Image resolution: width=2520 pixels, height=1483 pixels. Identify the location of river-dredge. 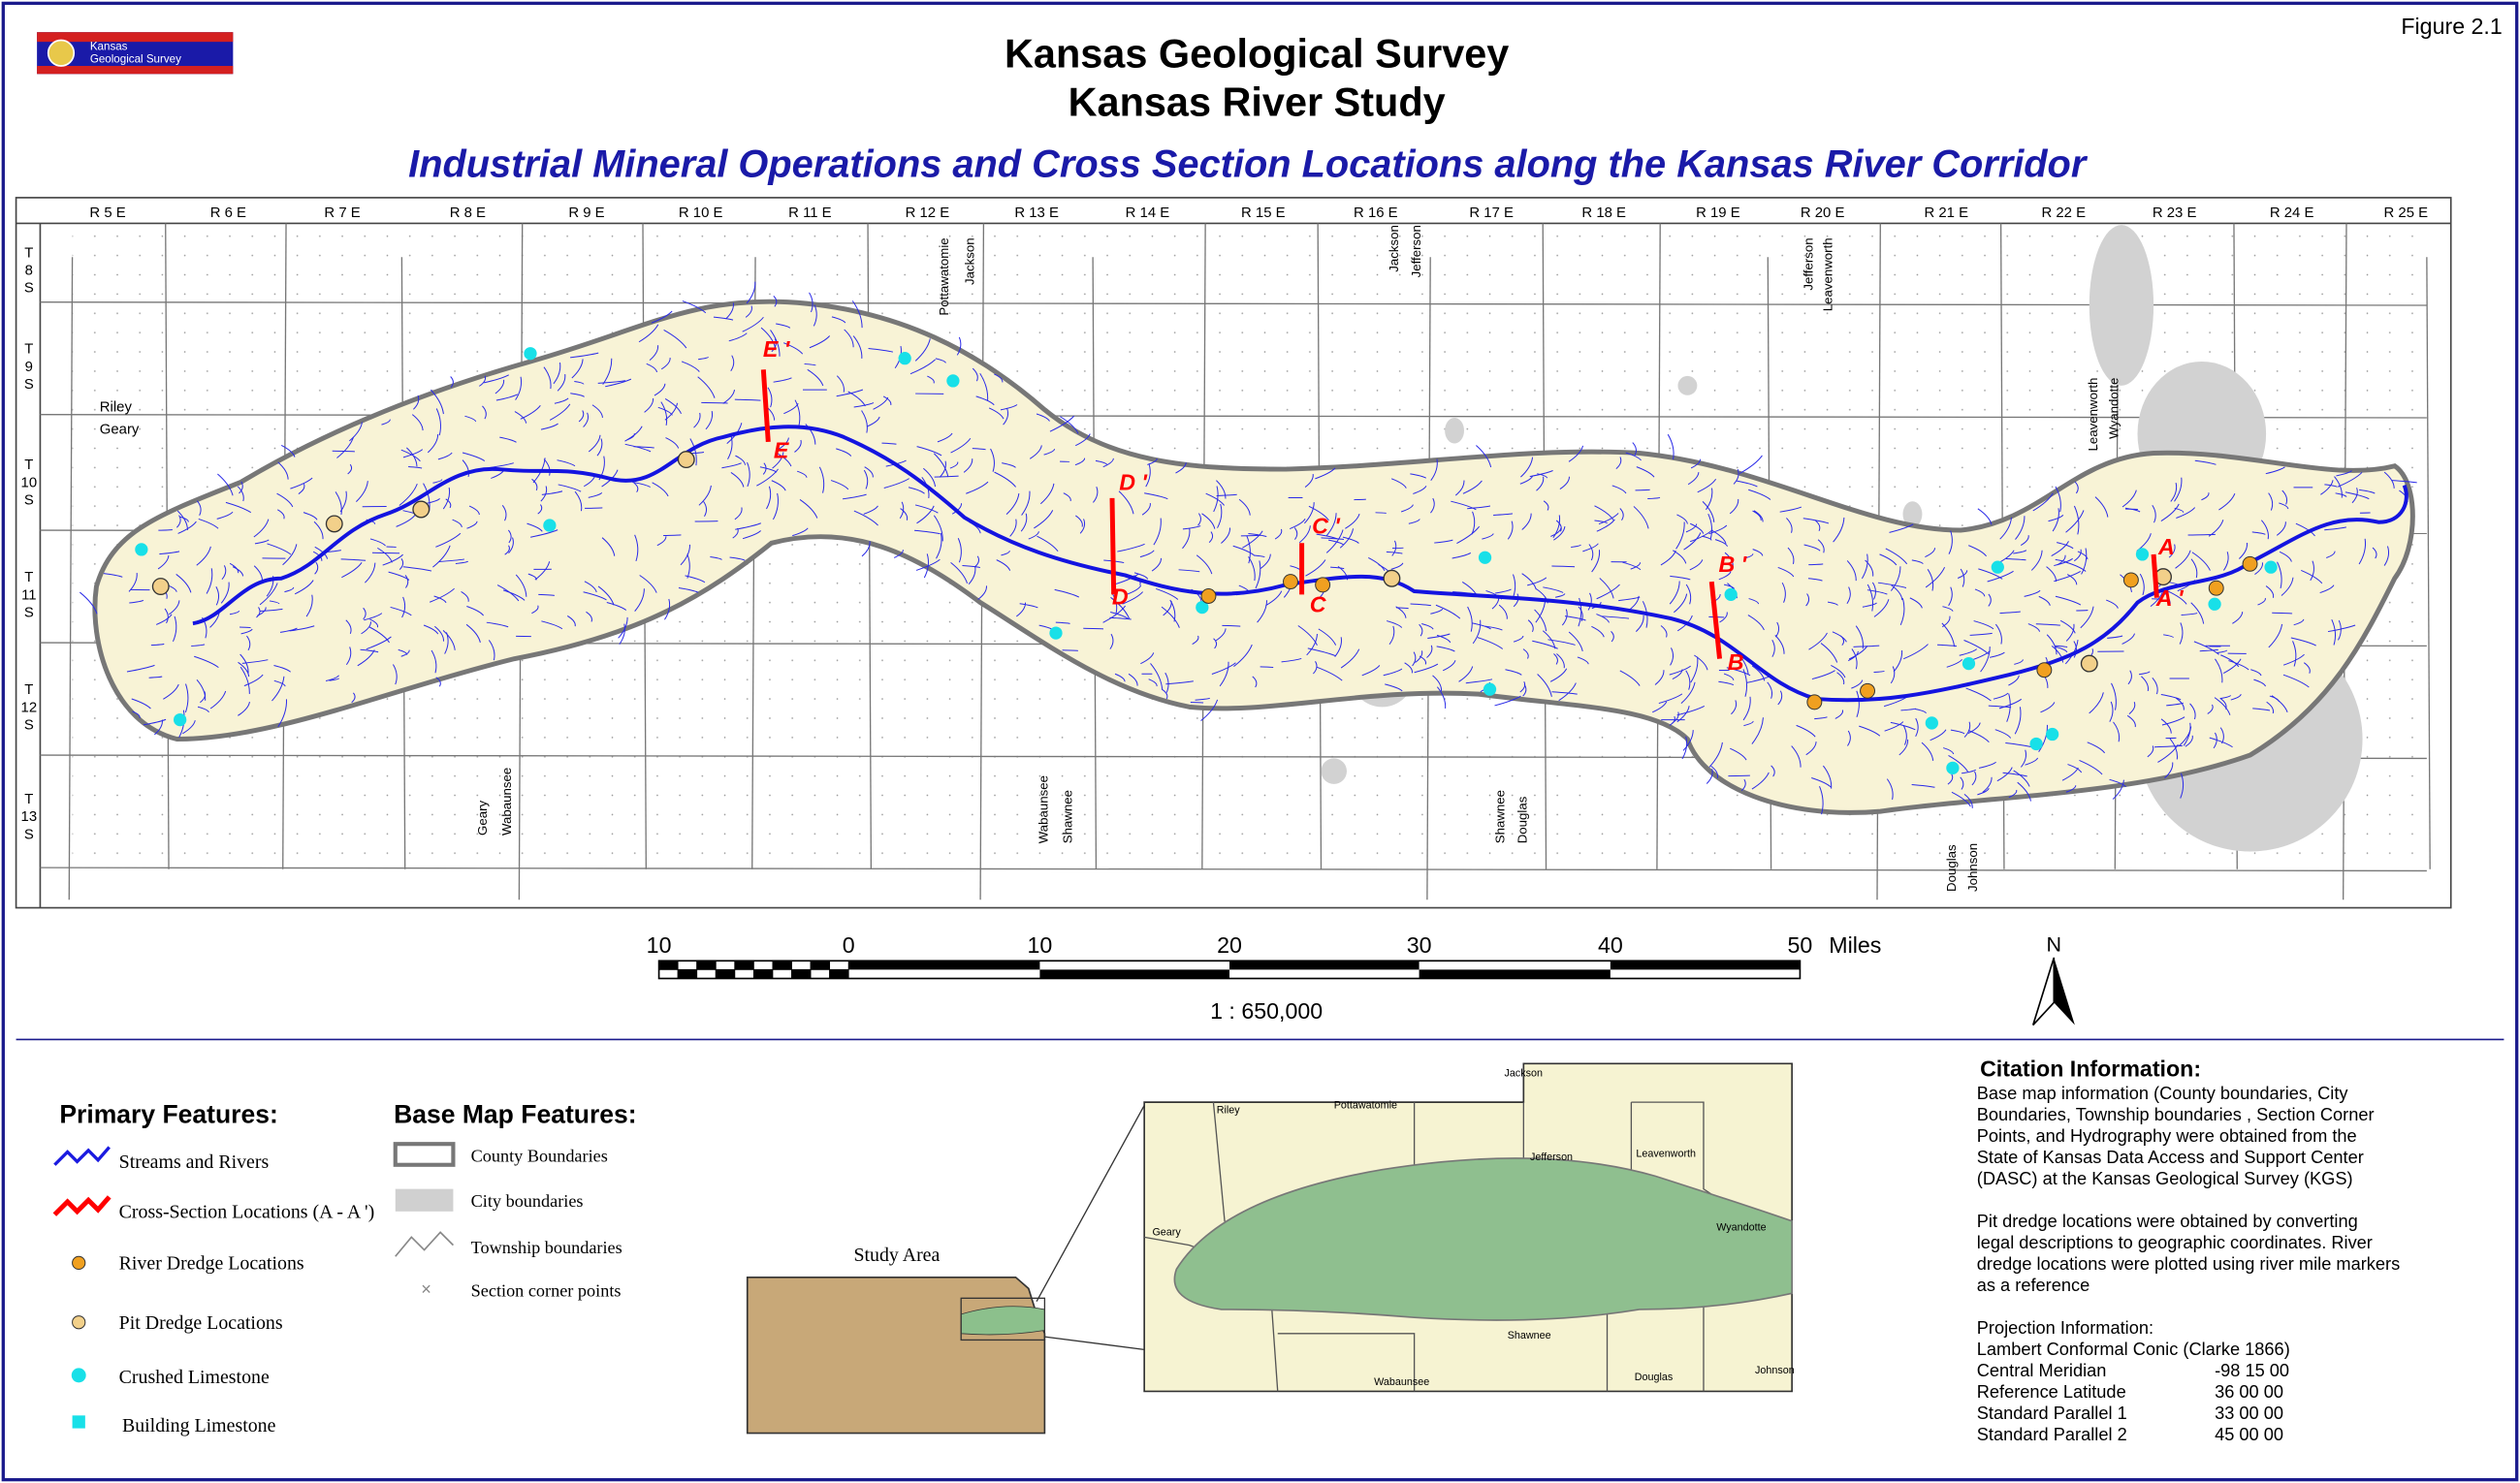
(1868, 690).